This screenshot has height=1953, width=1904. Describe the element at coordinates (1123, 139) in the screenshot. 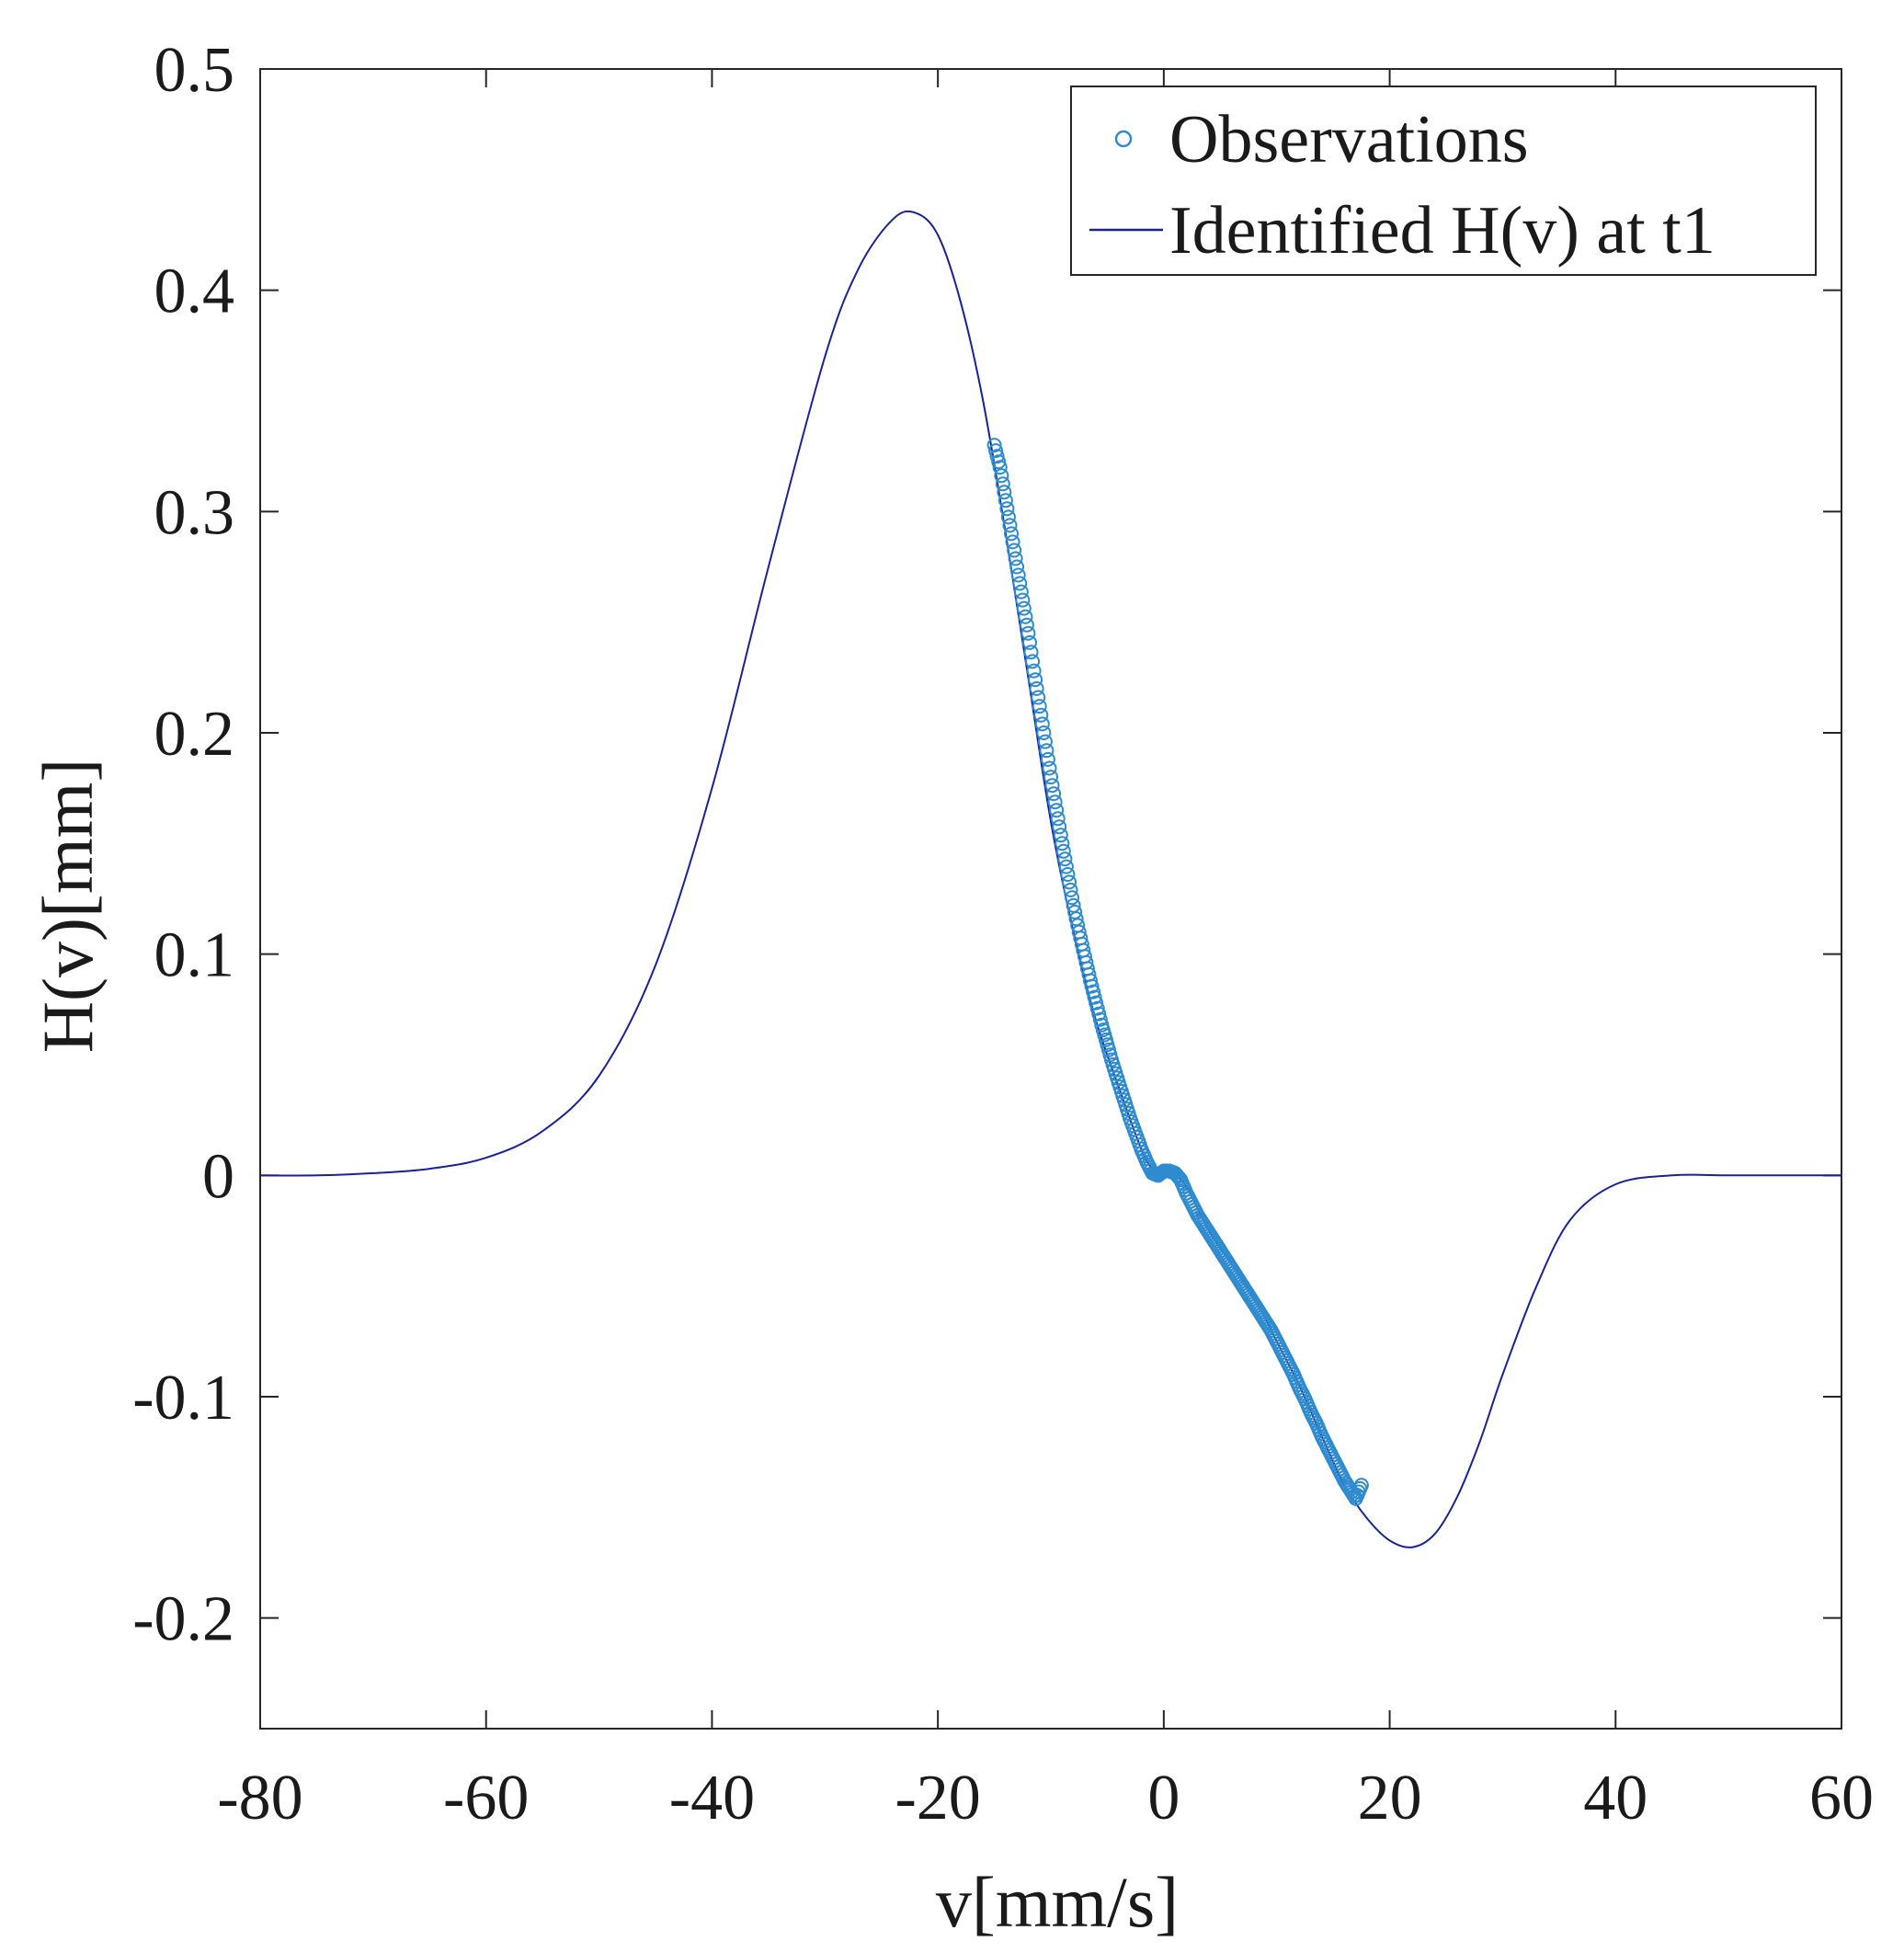

I see `legend-observations-marker` at that location.